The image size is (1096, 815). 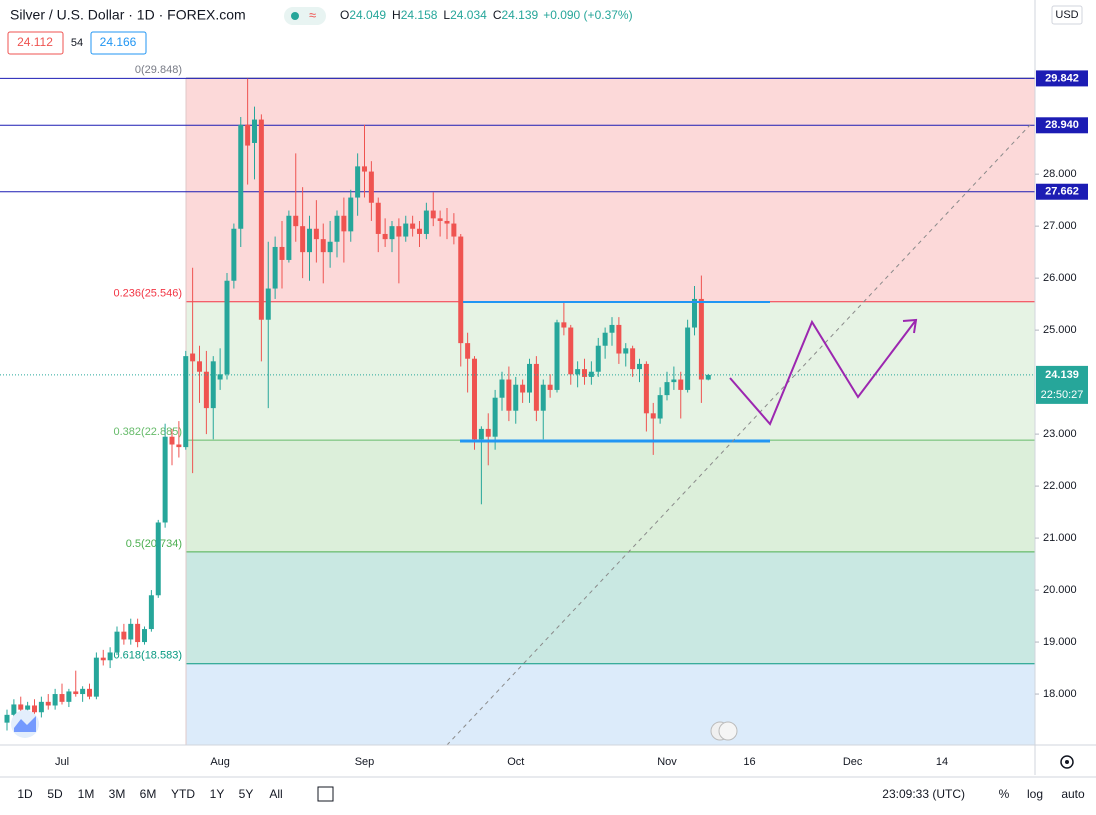 I want to click on range-button: 1D, so click(x=25, y=794).